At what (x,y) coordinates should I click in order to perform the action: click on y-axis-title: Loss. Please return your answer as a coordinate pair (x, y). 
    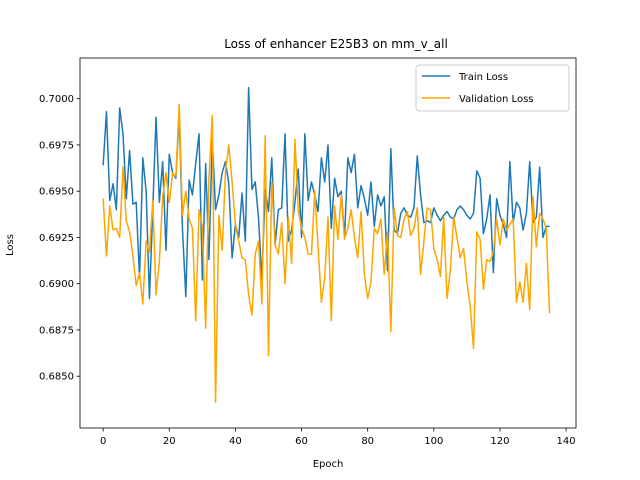
    Looking at the image, I should click on (10, 245).